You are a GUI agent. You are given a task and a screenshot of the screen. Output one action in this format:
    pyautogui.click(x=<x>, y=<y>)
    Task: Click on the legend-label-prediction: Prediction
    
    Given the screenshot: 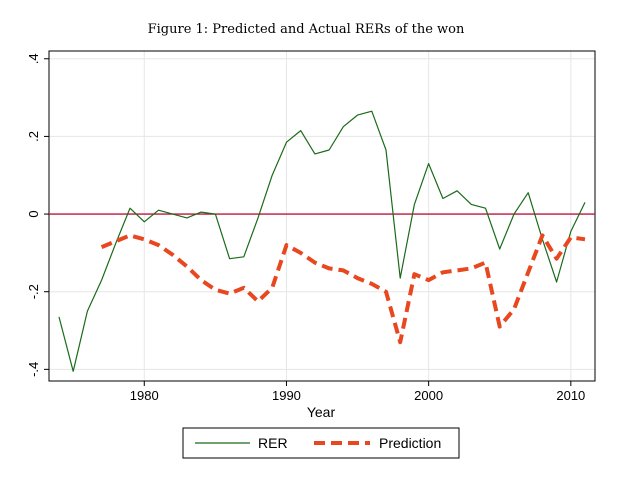 What is the action you would take?
    pyautogui.click(x=410, y=443)
    